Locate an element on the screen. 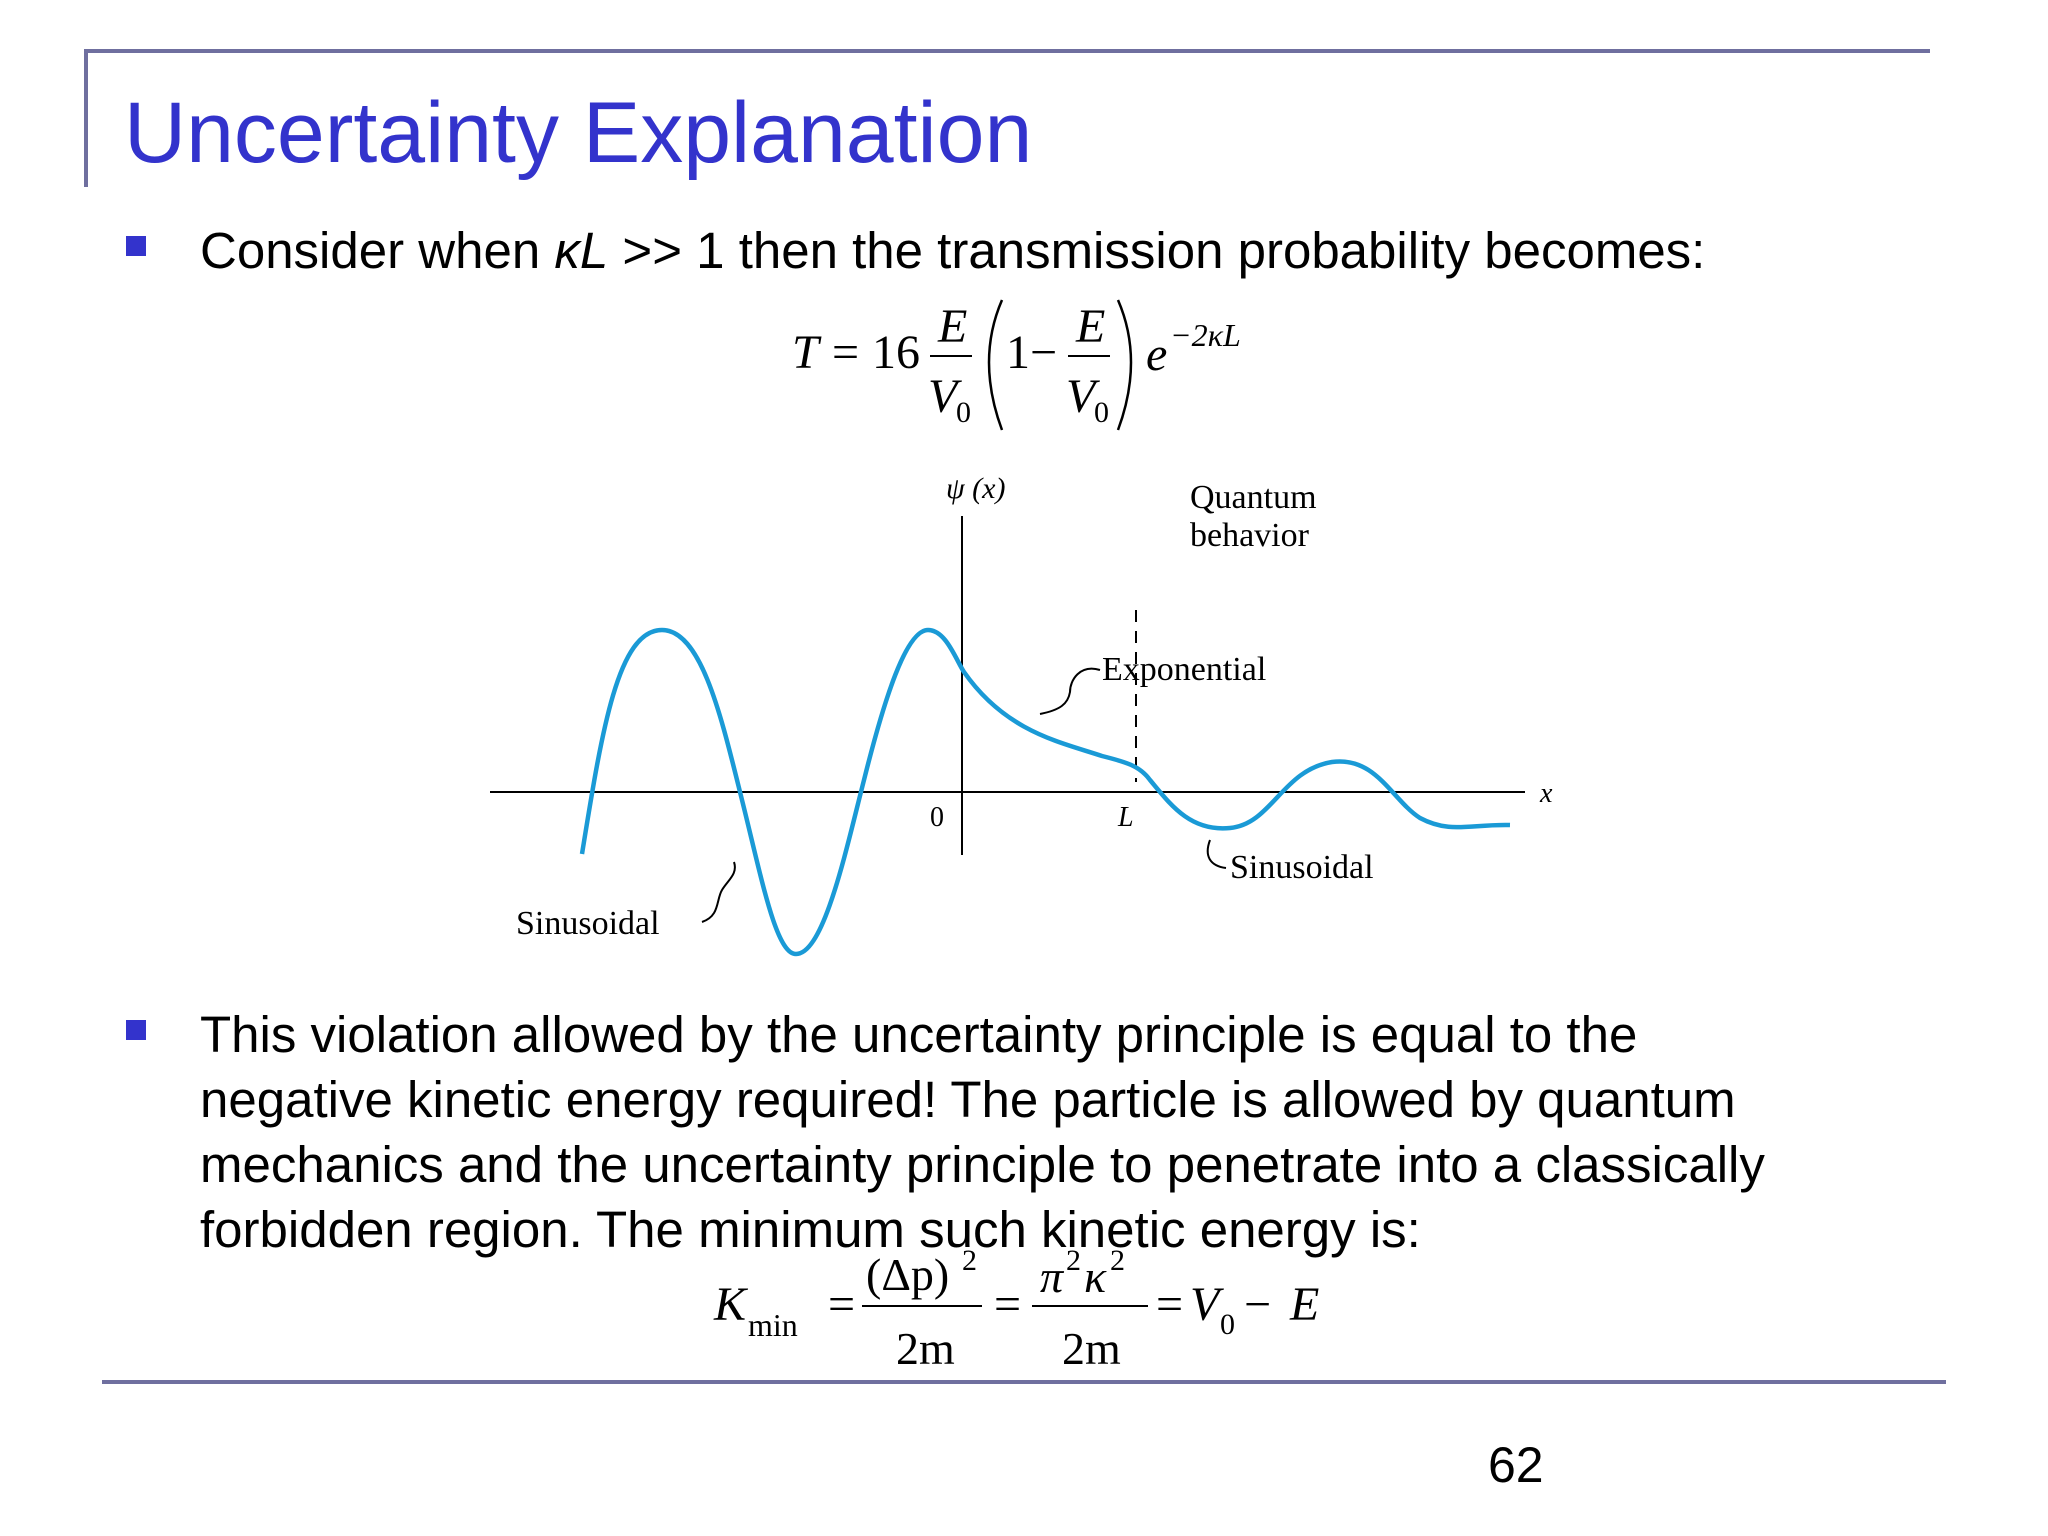 The width and height of the screenshot is (2048, 1536). kinetic-energy-formula: K min = (Δp) 2 2m = π 2 κ 2 2m = V 0 − E is located at coordinates (1016, 1309).